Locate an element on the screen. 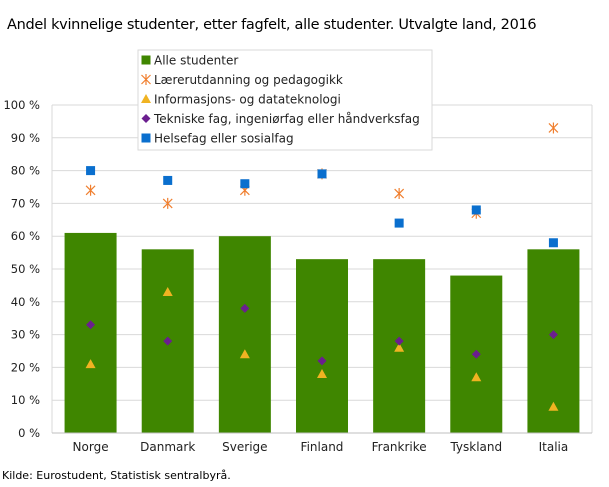 This screenshot has width=609, height=487. x-tick-label: Finland is located at coordinates (322, 447).